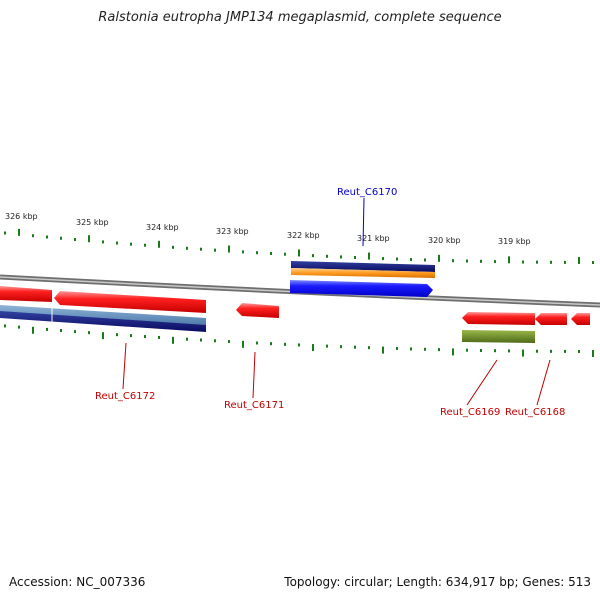 This screenshot has width=600, height=600. What do you see at coordinates (257, 310) in the screenshot?
I see `gene-feature-c6171` at bounding box center [257, 310].